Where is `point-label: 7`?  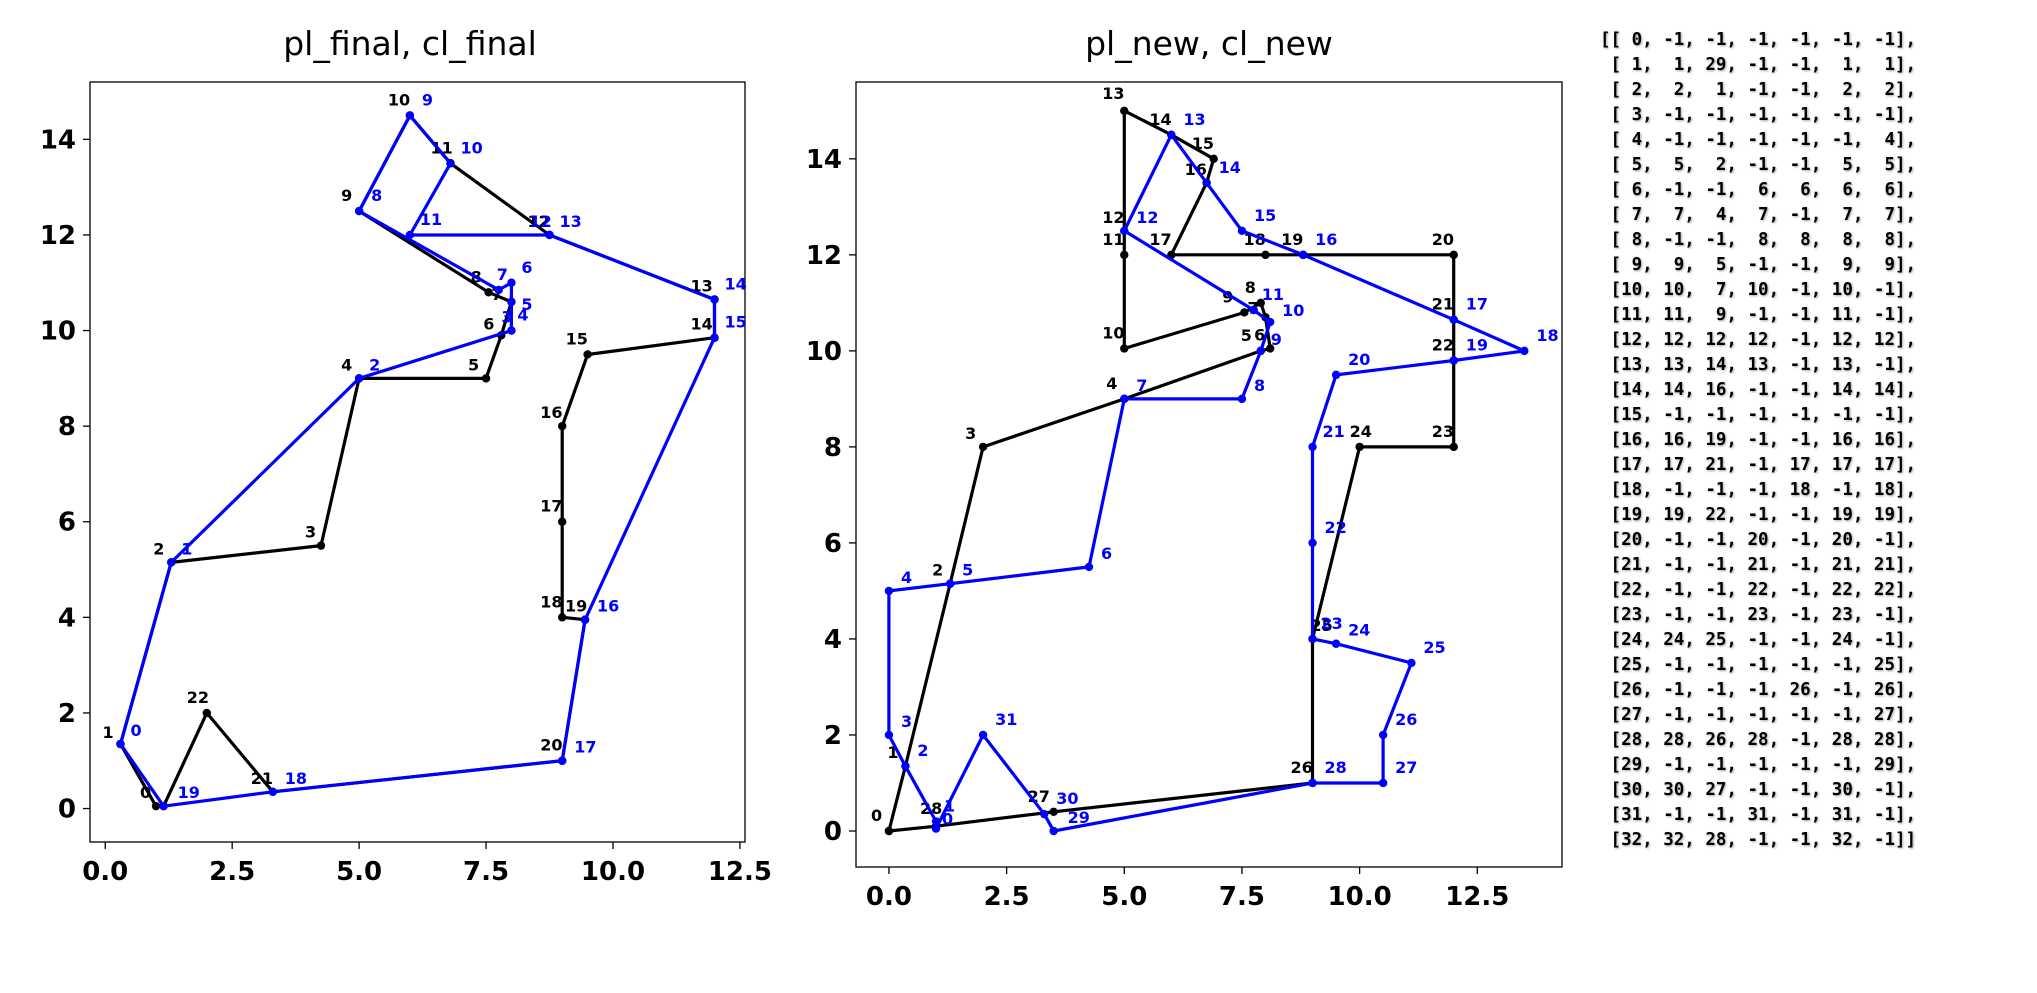 point-label: 7 is located at coordinates (1141, 385).